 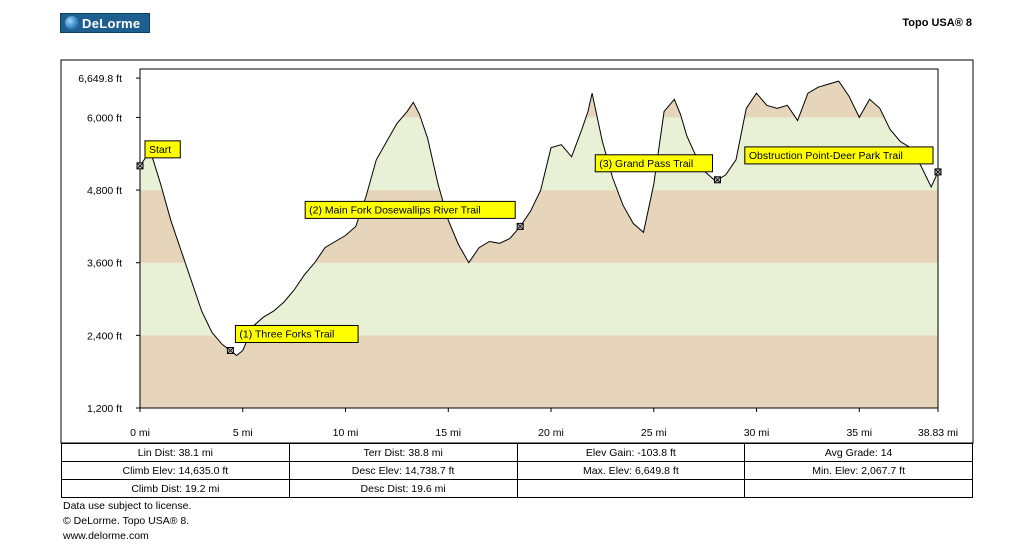 What do you see at coordinates (539, 371) in the screenshot?
I see `elevation-band` at bounding box center [539, 371].